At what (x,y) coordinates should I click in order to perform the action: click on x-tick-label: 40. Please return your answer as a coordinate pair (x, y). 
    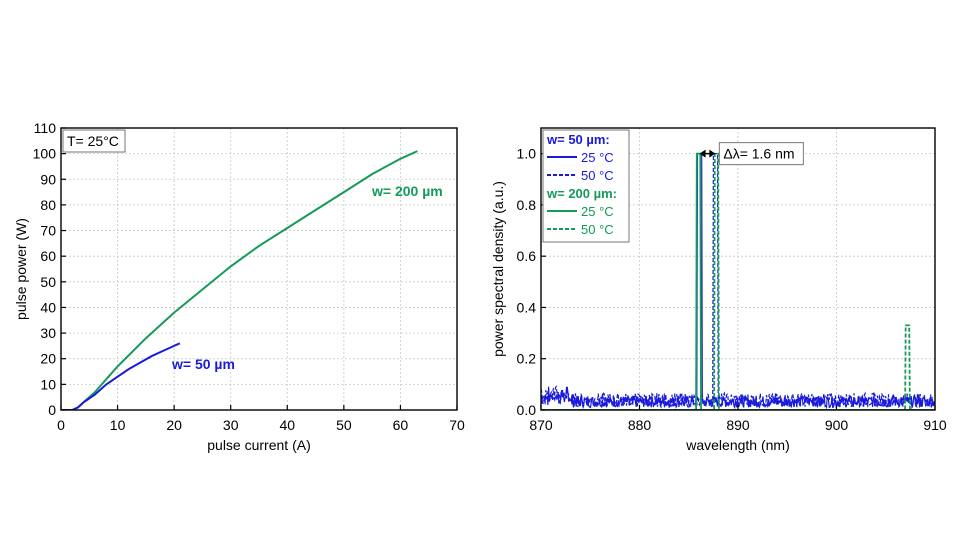
    Looking at the image, I should click on (287, 425).